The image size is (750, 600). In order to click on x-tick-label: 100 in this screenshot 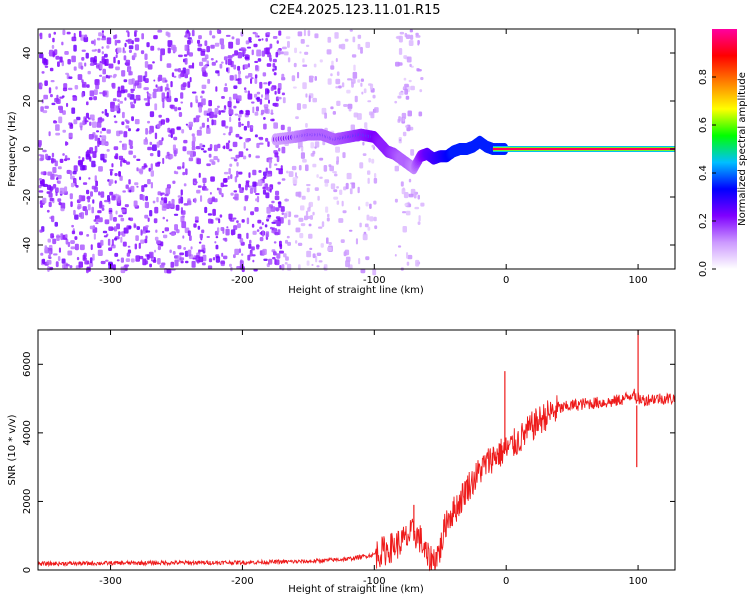, I will do `click(638, 581)`.